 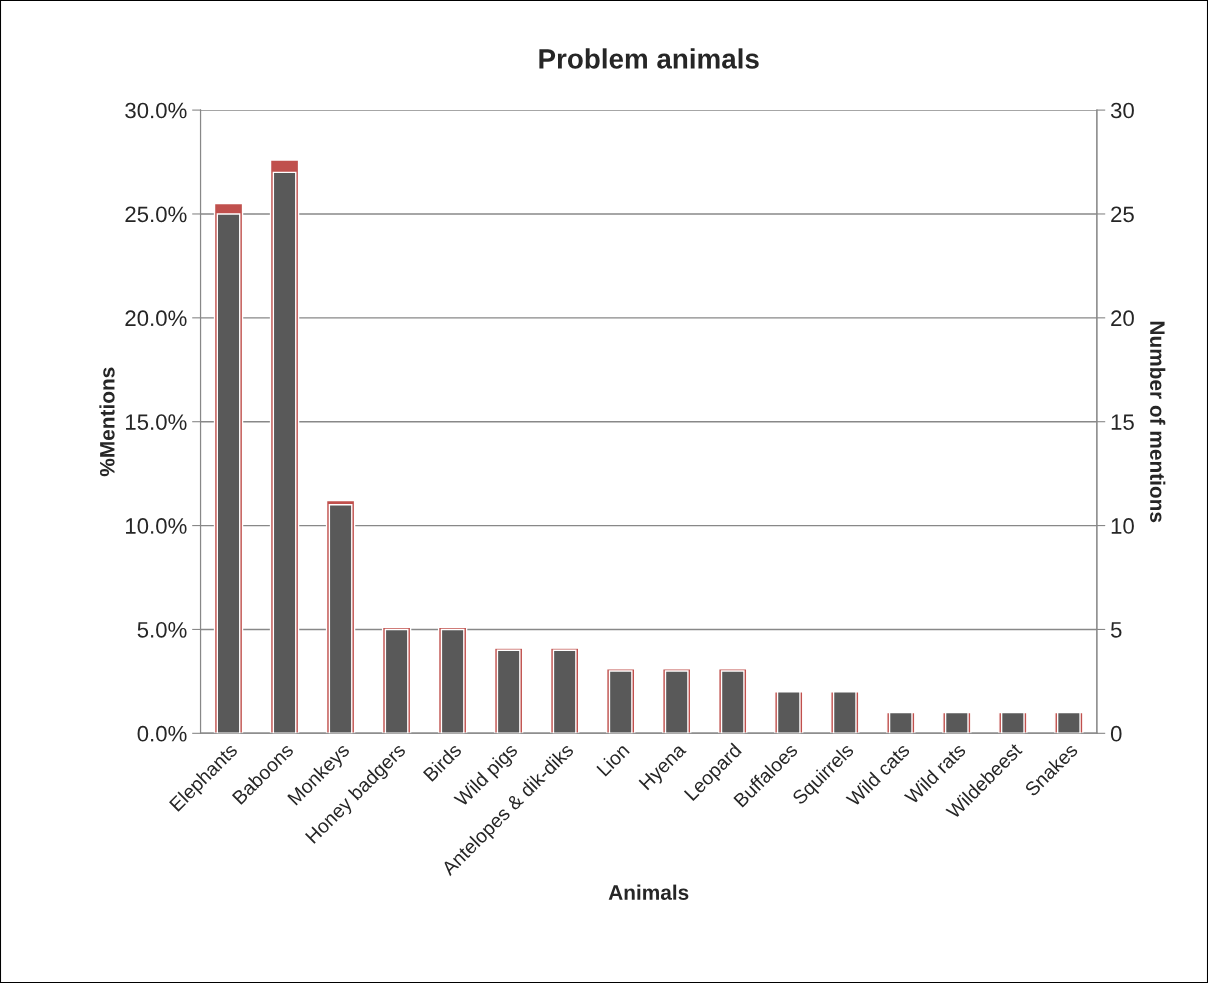 What do you see at coordinates (1122, 422) in the screenshot?
I see `y2-tick-label: 15` at bounding box center [1122, 422].